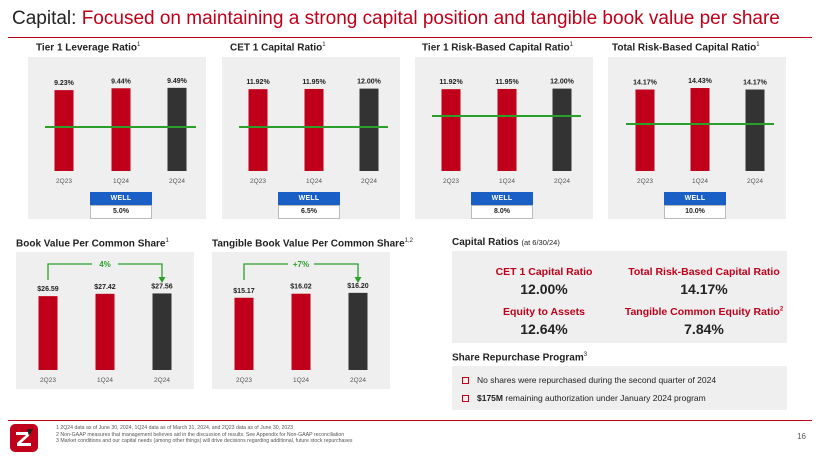  What do you see at coordinates (410, 37) in the screenshot?
I see `title-divider` at bounding box center [410, 37].